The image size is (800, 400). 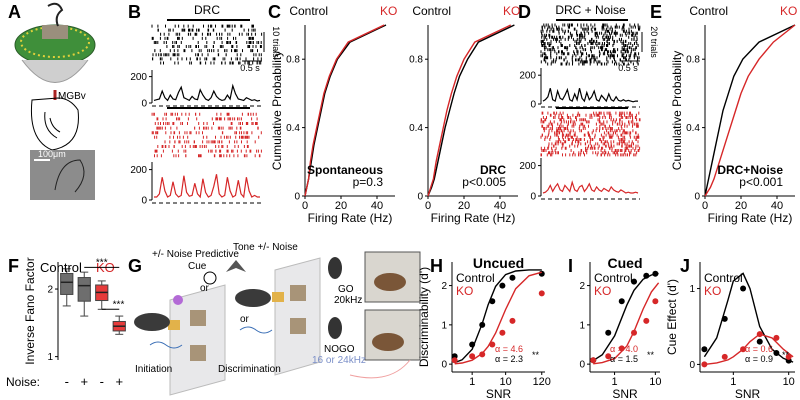 I want to click on mouse, so click(x=253, y=298).